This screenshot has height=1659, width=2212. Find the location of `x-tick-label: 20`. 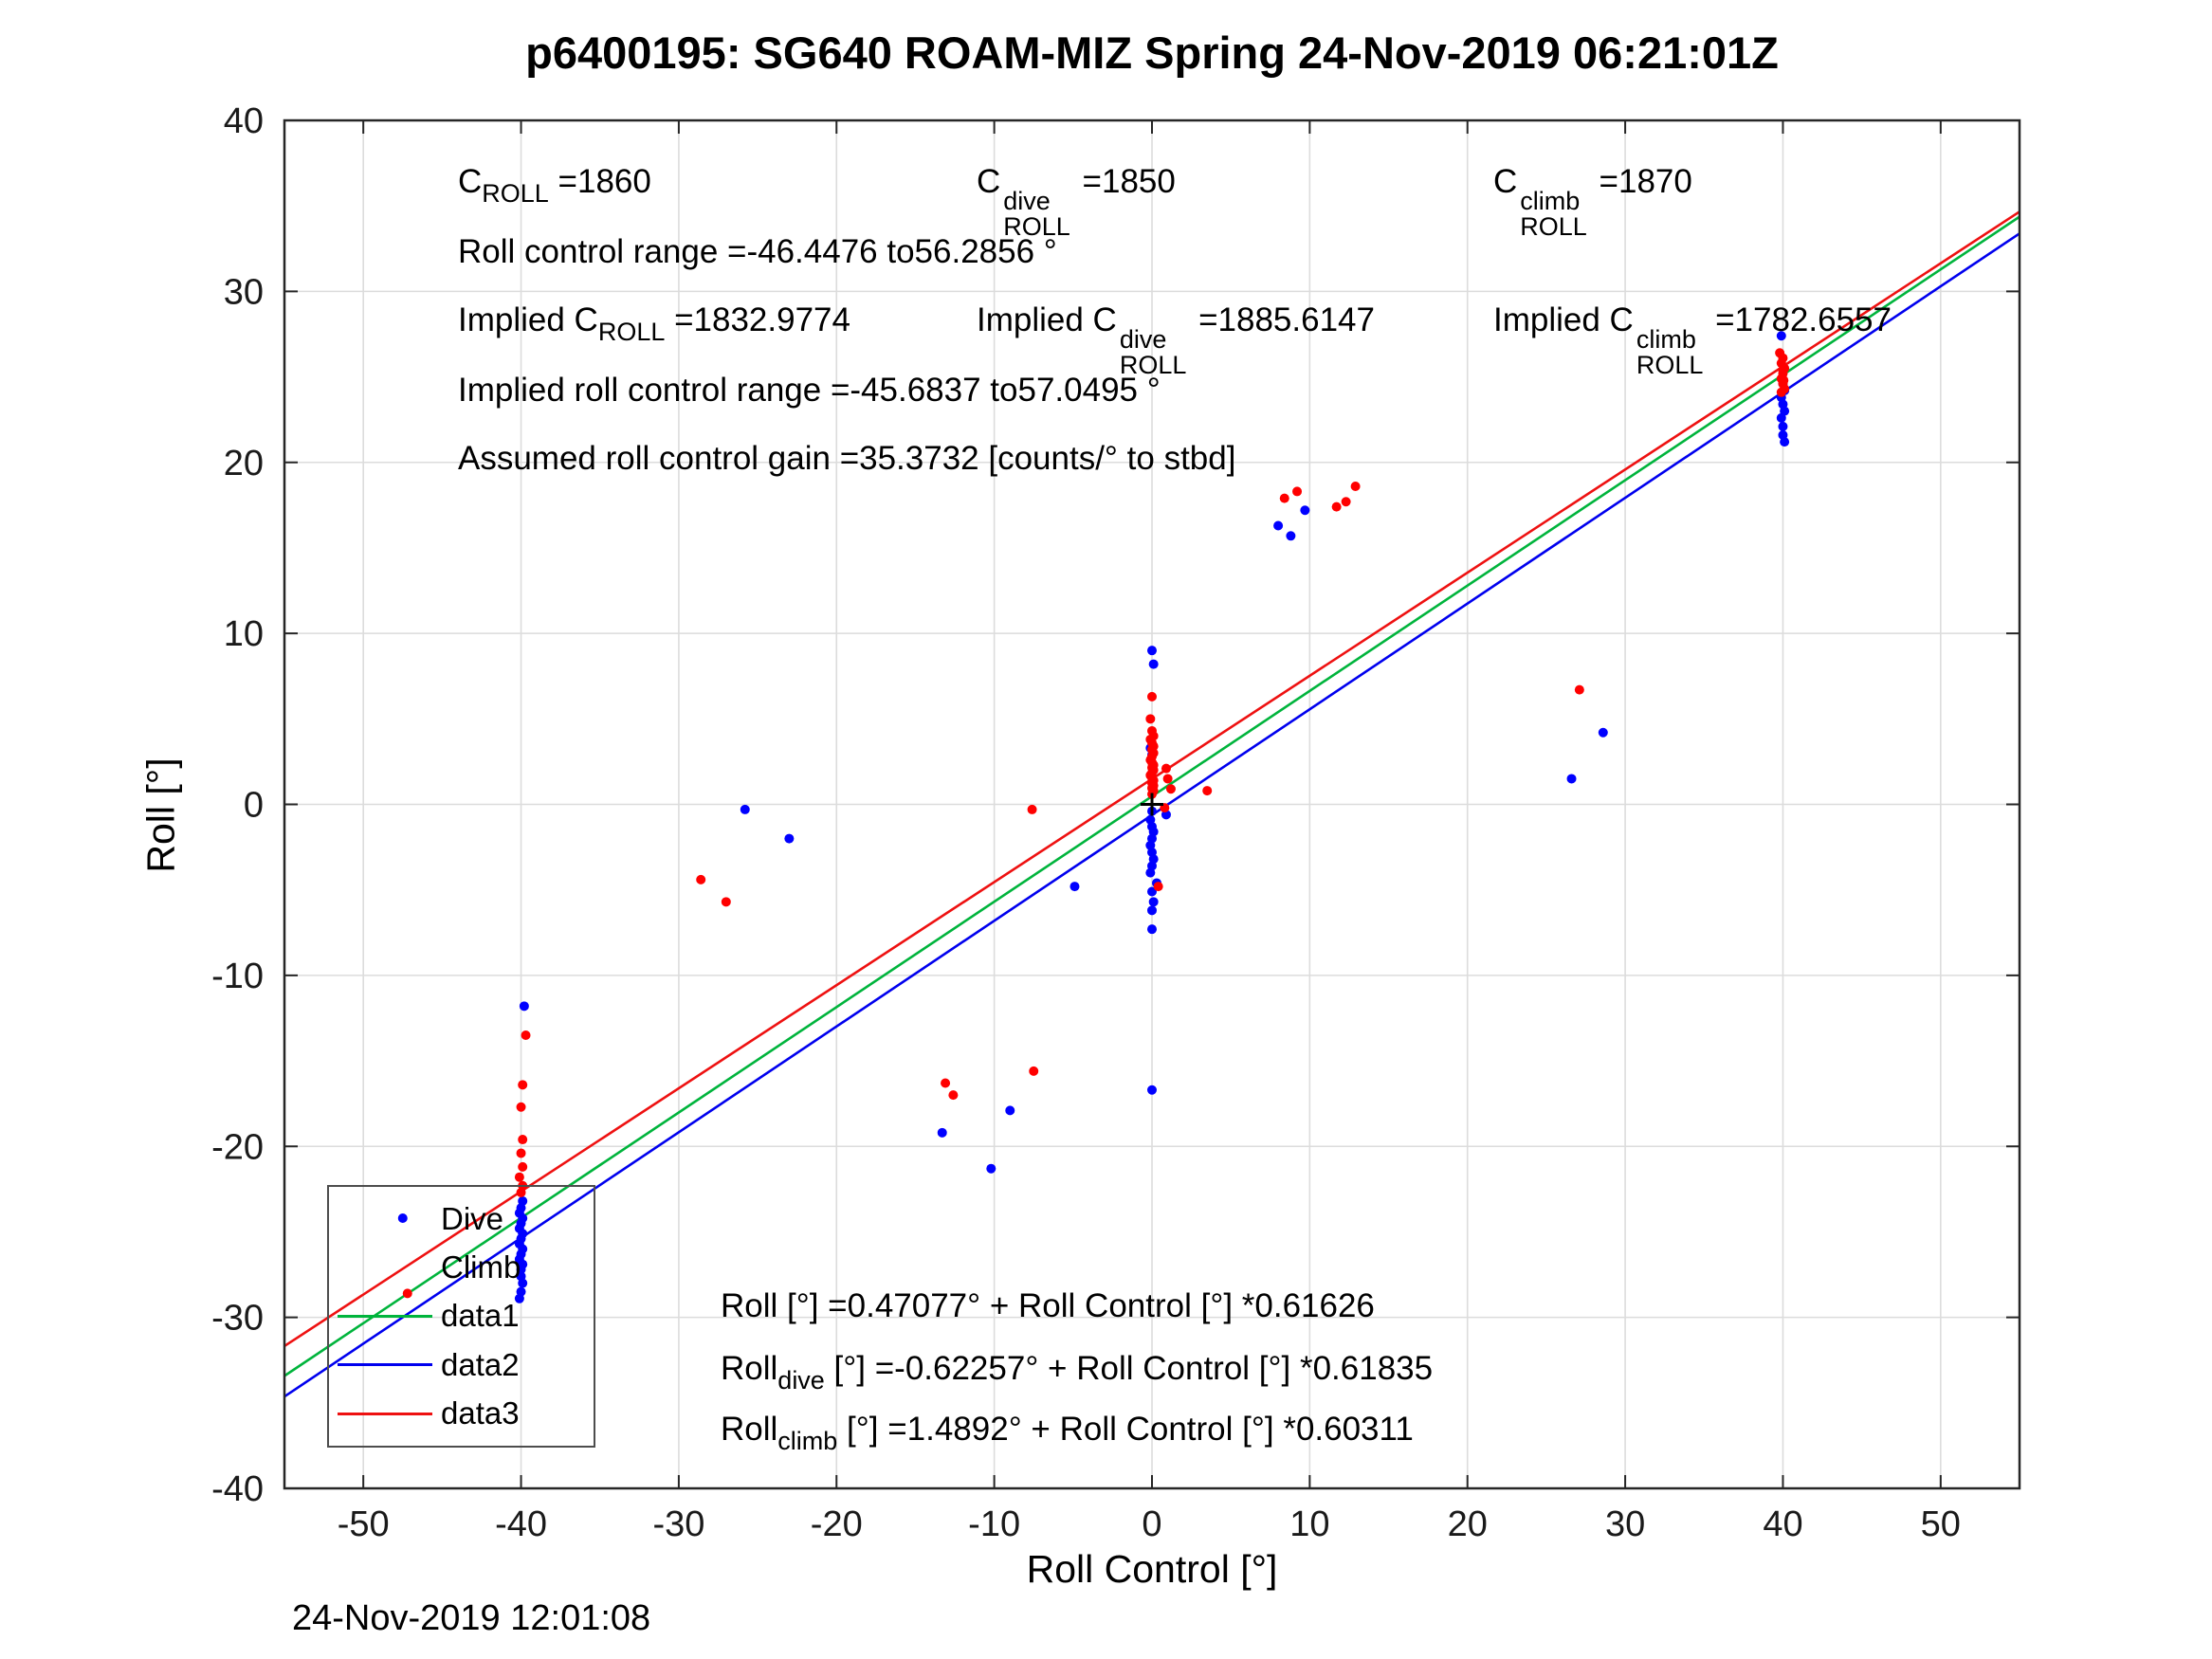

x-tick-label: 20 is located at coordinates (1468, 1524).